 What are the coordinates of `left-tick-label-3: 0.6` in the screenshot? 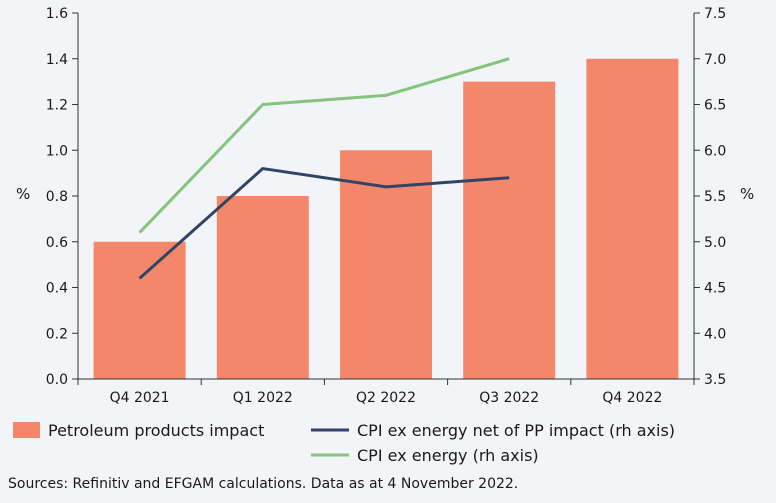 It's located at (57, 243).